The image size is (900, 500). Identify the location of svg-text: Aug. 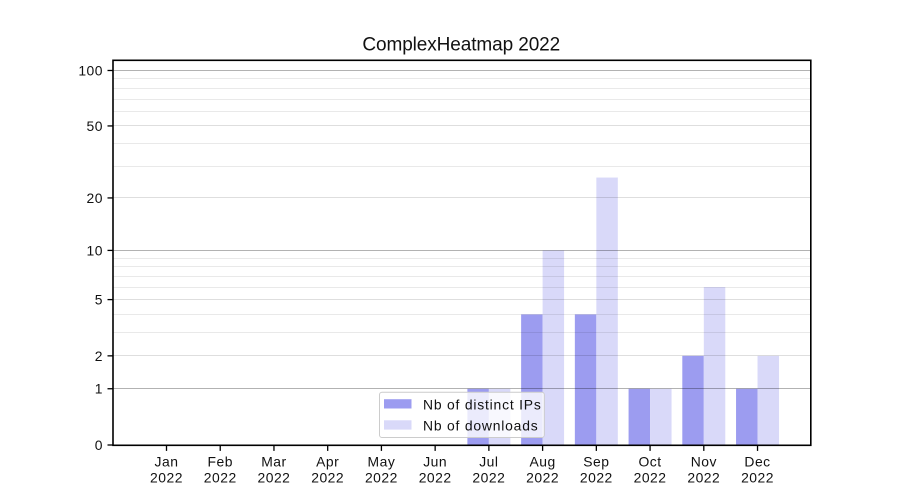
(543, 462).